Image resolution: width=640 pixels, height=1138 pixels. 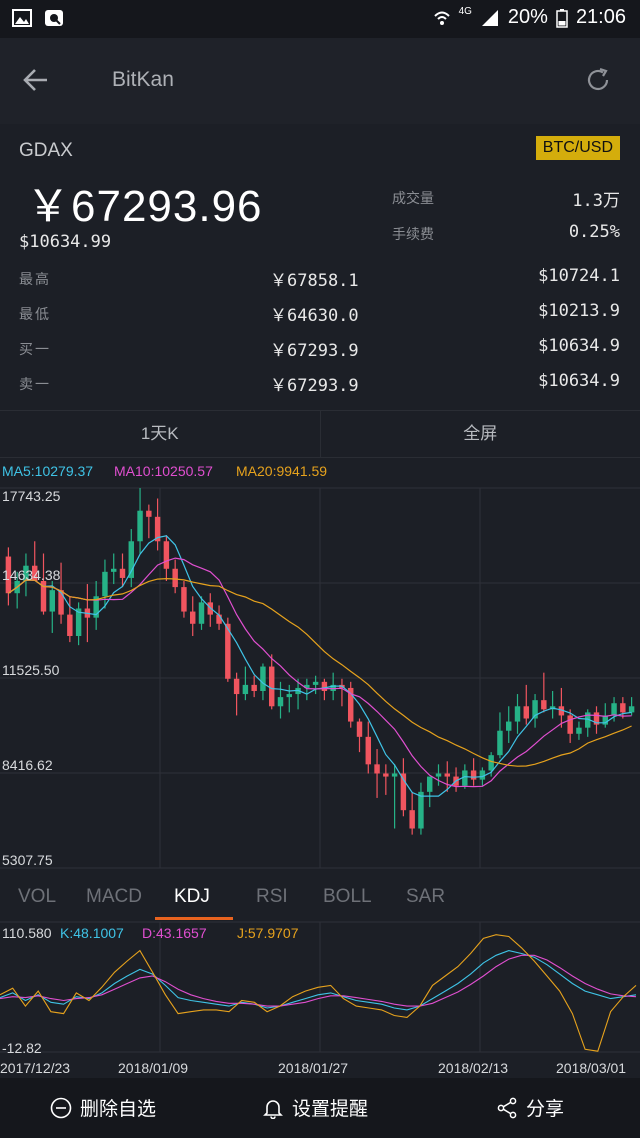 What do you see at coordinates (281, 471) in the screenshot?
I see `ma-legend-item: MA20:9941.59` at bounding box center [281, 471].